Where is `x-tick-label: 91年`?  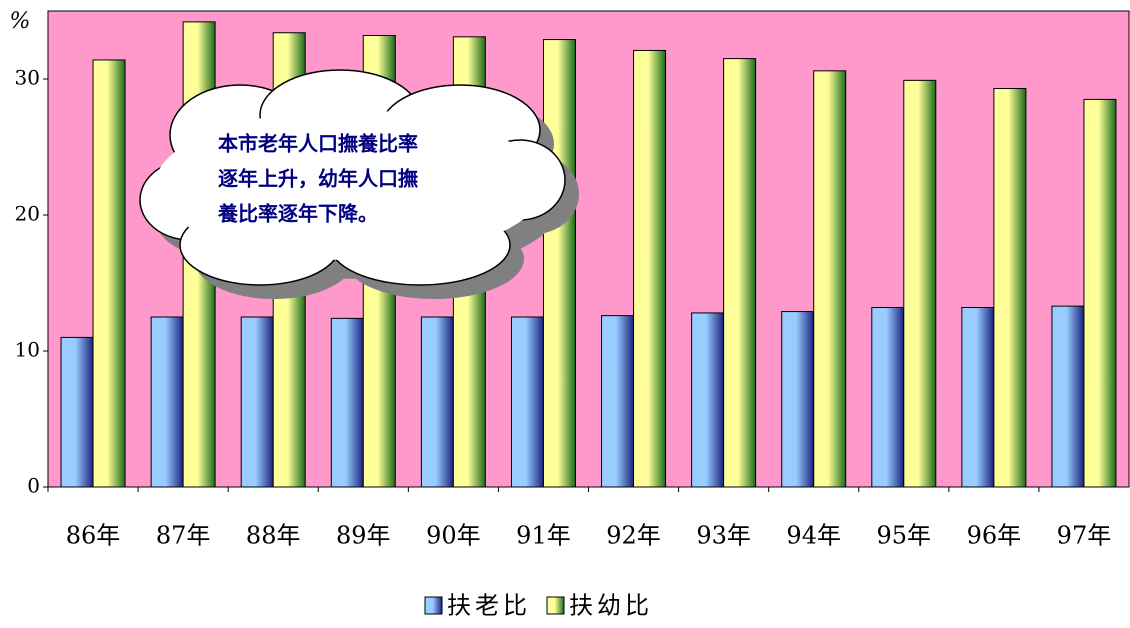
x-tick-label: 91年 is located at coordinates (543, 536).